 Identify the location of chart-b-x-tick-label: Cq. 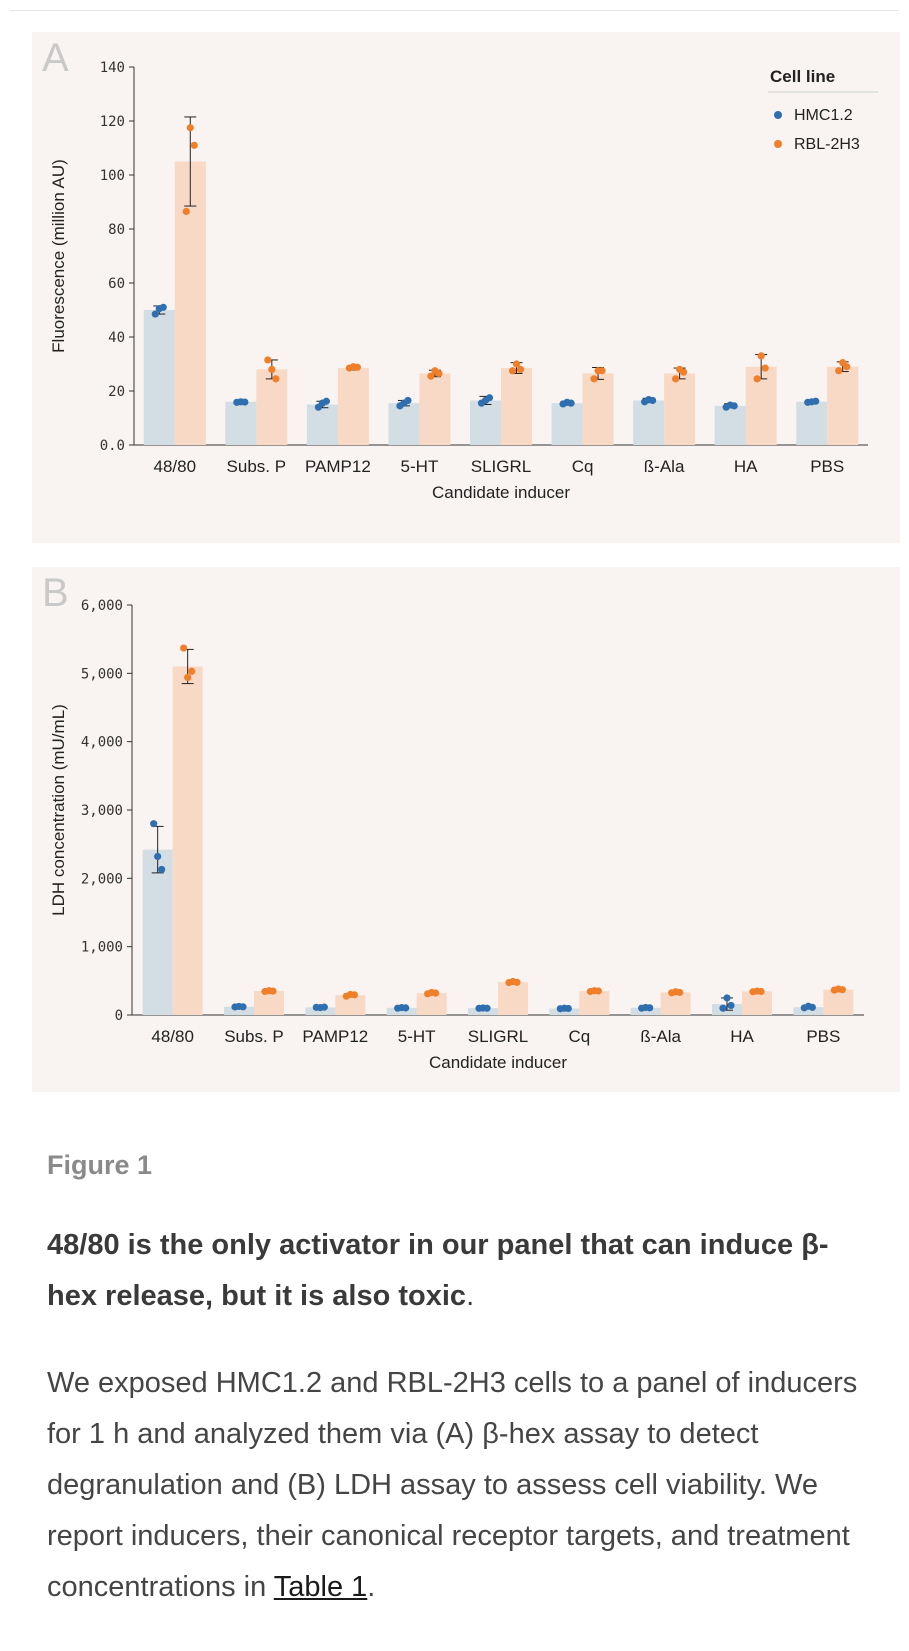
(579, 1036).